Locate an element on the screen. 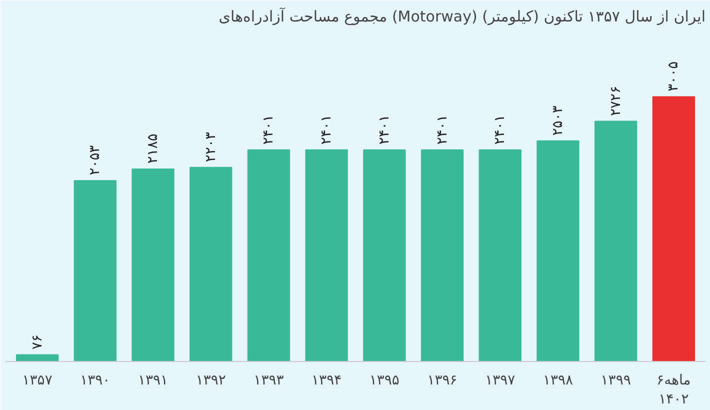  data-label: ۲۷۲۶ is located at coordinates (616, 101).